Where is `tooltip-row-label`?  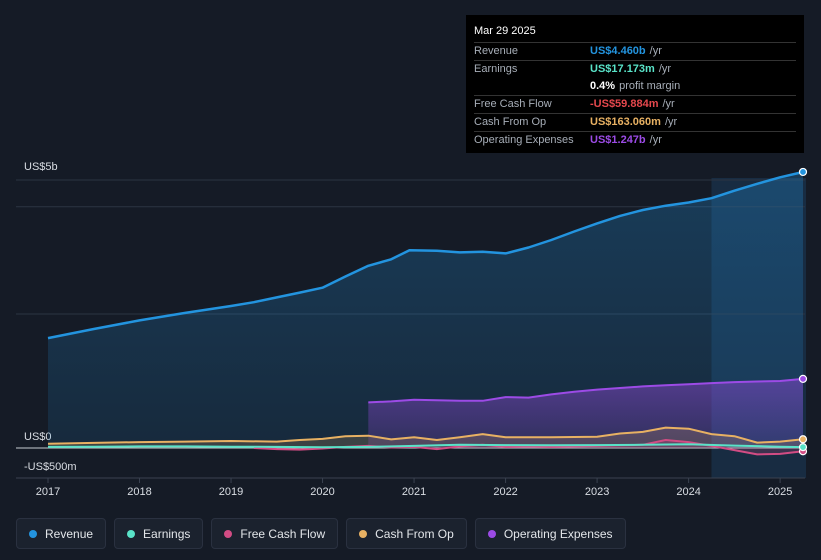 tooltip-row-label is located at coordinates (532, 86).